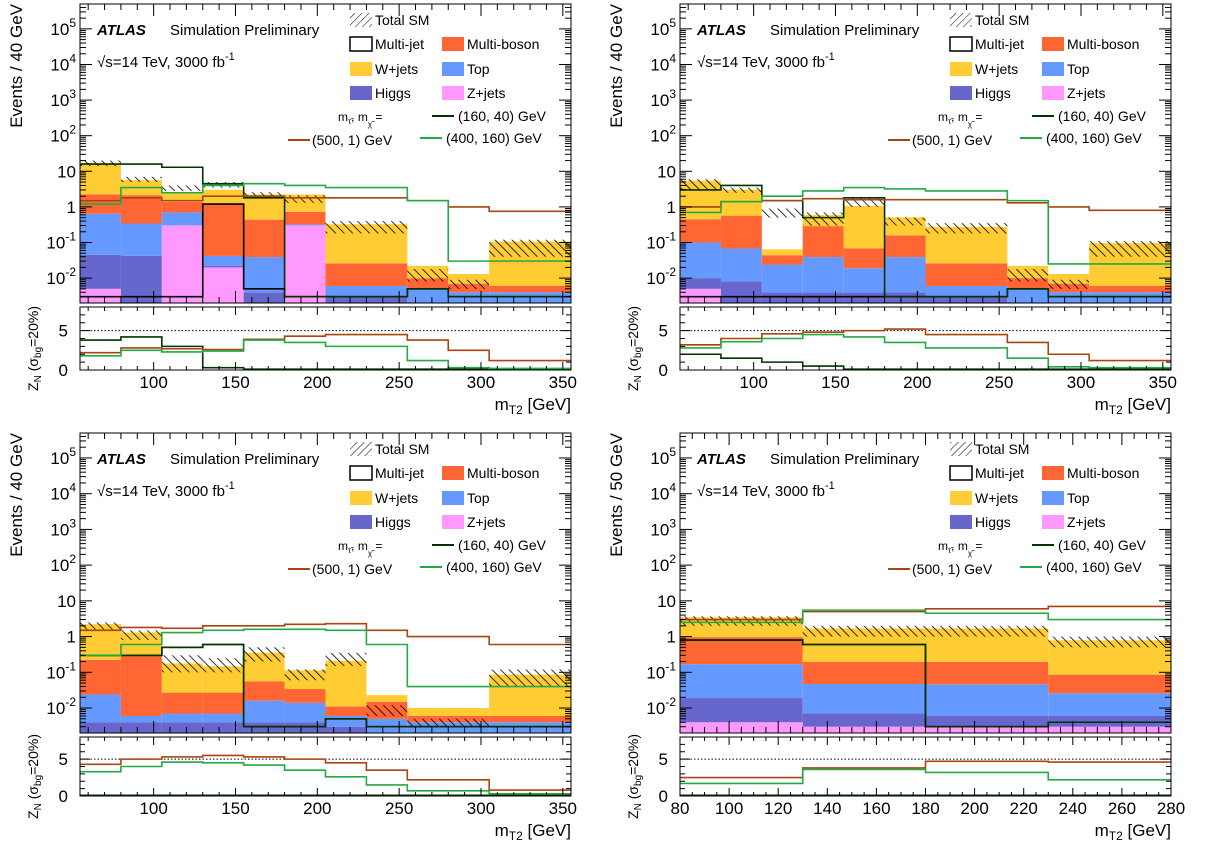 This screenshot has height=845, width=1205. Describe the element at coordinates (166, 61) in the screenshot. I see `energy-luminosity-label: √s=14 TeV, 3000 fb-1` at that location.